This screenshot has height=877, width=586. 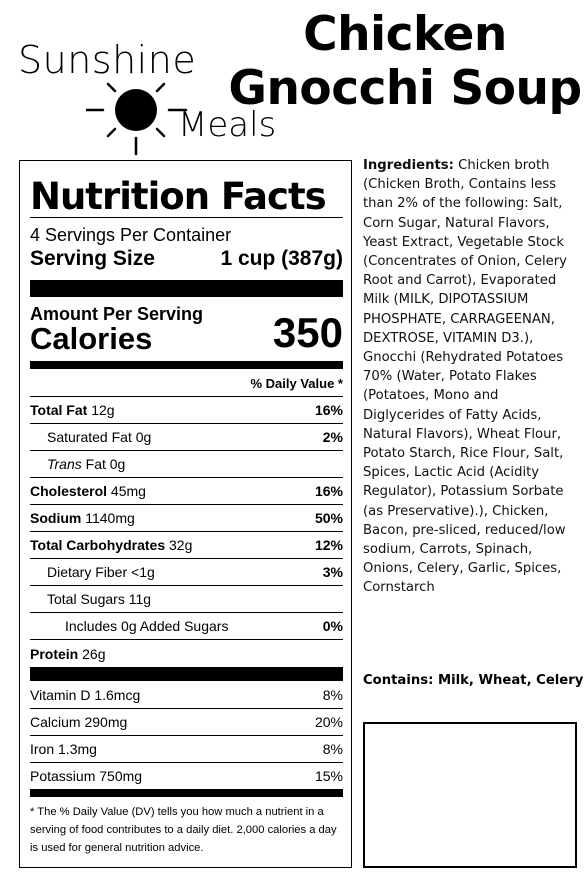 I want to click on calories-row: Amount Per Serving Calories 350, so click(x=186, y=328).